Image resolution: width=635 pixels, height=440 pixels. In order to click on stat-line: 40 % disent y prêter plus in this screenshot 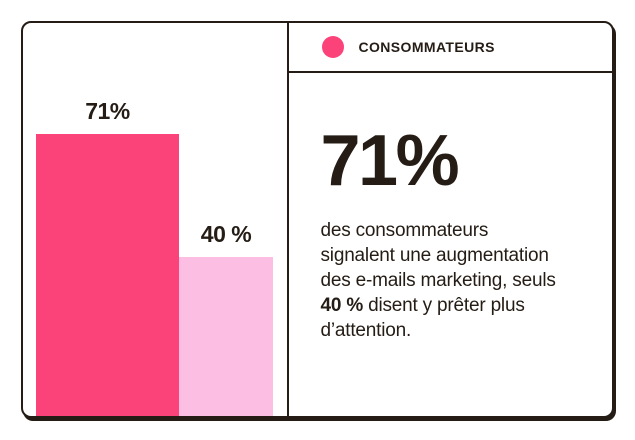, I will do `click(456, 305)`.